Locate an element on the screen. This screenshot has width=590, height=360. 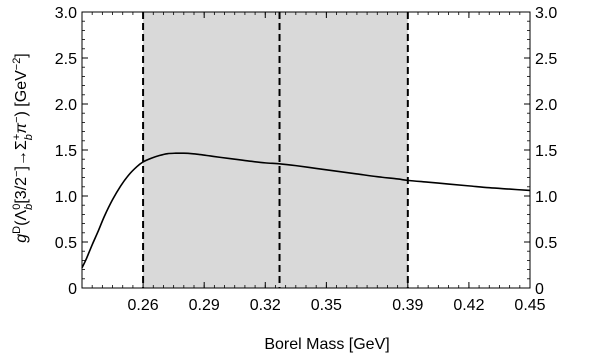
y-axis-title-sup-plus: + is located at coordinates (17, 137).